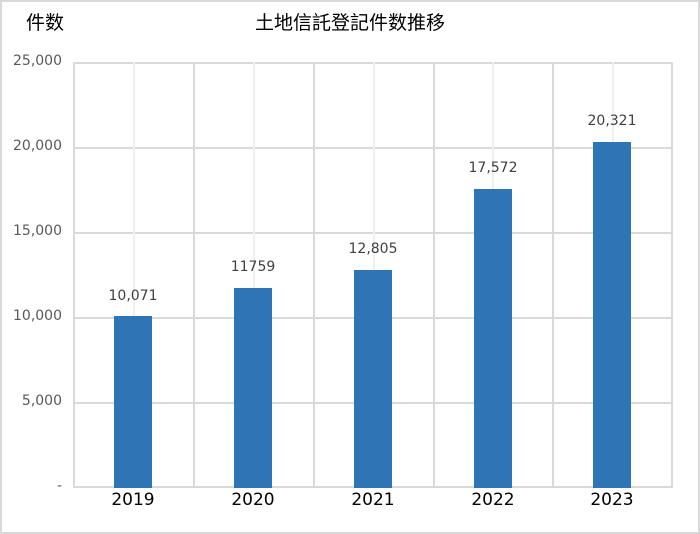 This screenshot has width=700, height=534. I want to click on chart-title: 土地信託登記件数推移, so click(349, 23).